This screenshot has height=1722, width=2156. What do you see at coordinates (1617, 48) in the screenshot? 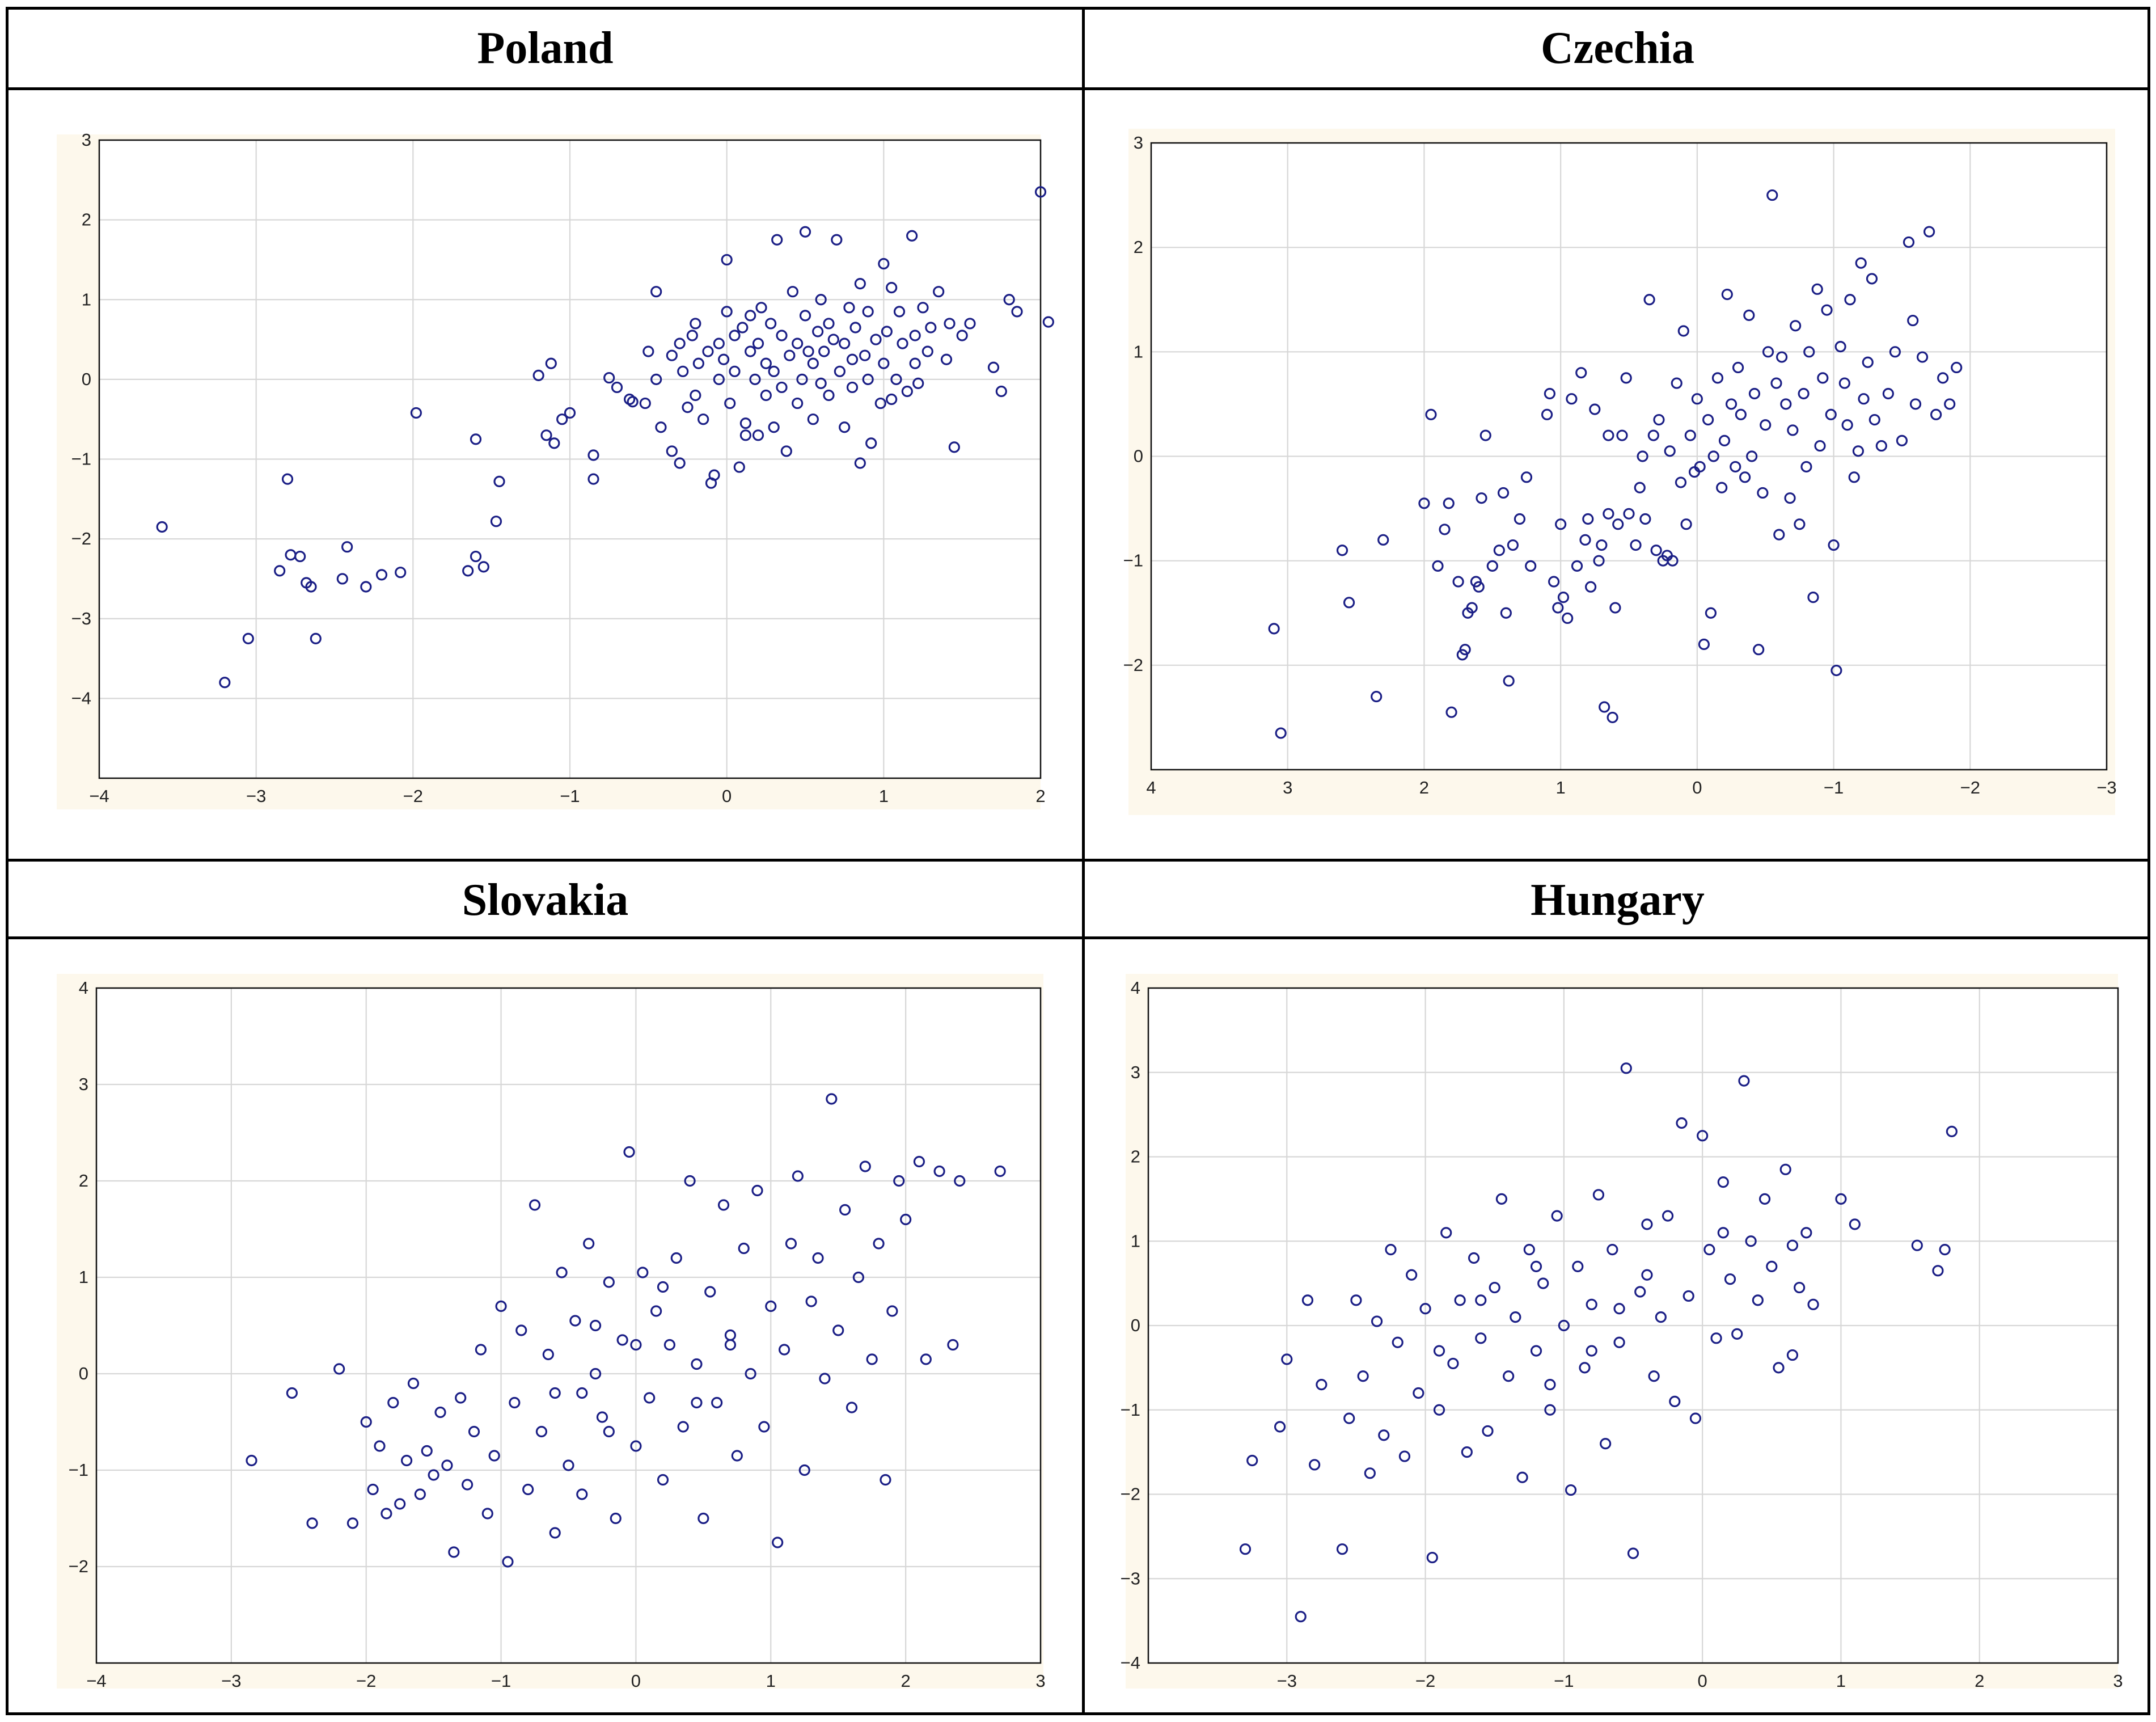
I see `title-czechia: Czechia` at bounding box center [1617, 48].